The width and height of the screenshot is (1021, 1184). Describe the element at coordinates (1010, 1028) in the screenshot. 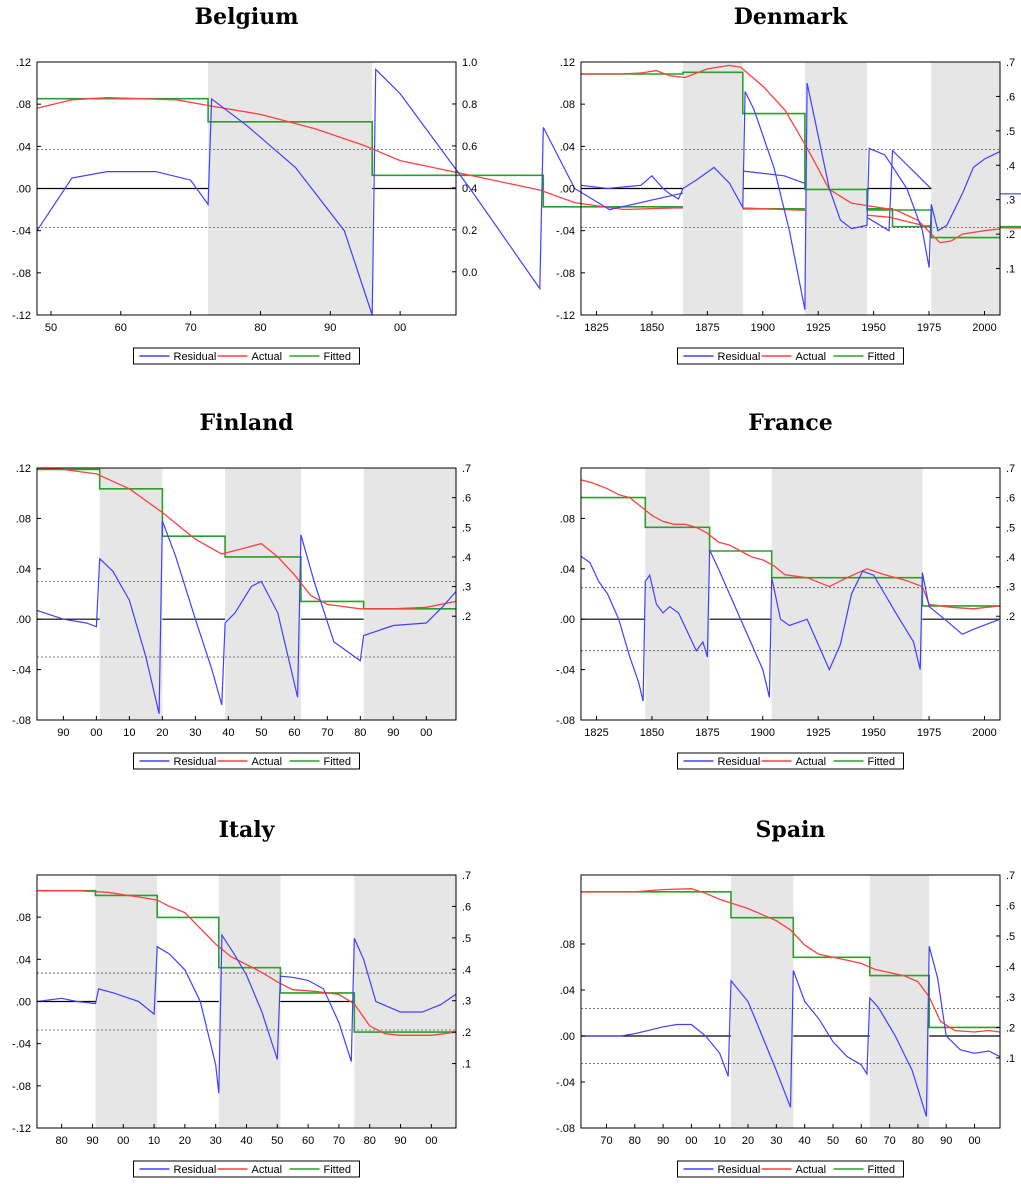

I see `right-tick-label: .2` at that location.